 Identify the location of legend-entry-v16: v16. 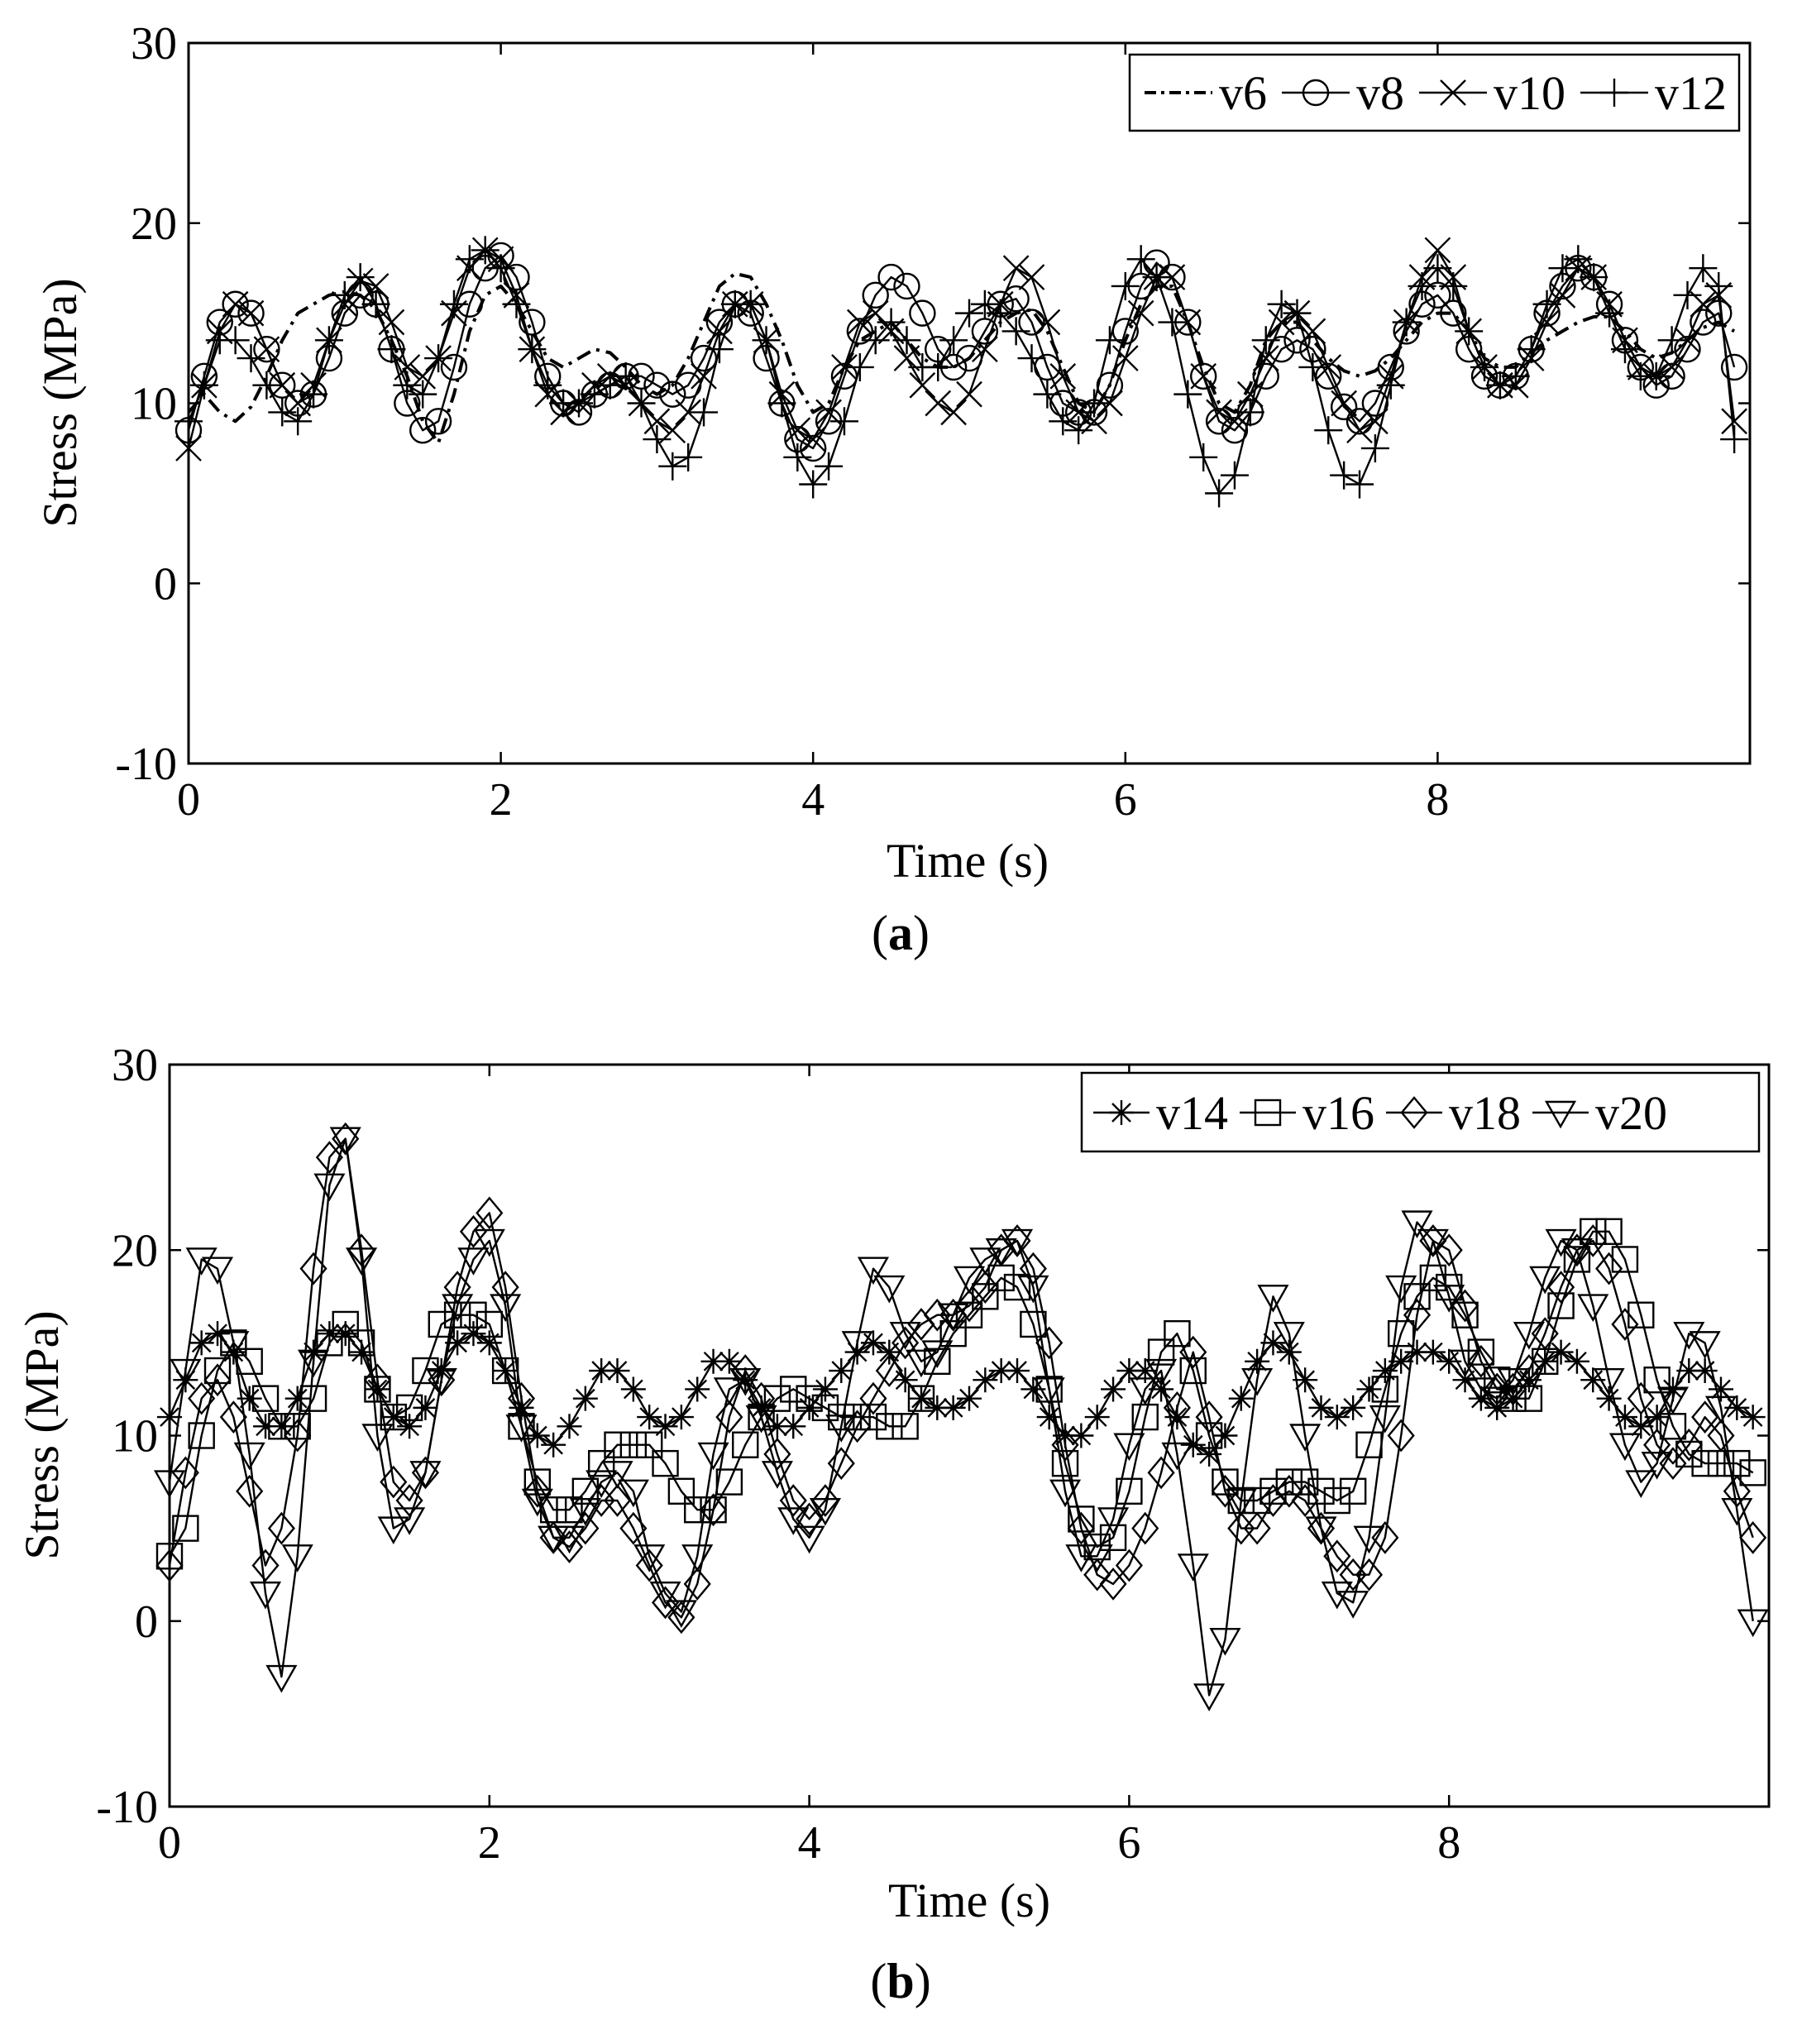
(1307, 1113).